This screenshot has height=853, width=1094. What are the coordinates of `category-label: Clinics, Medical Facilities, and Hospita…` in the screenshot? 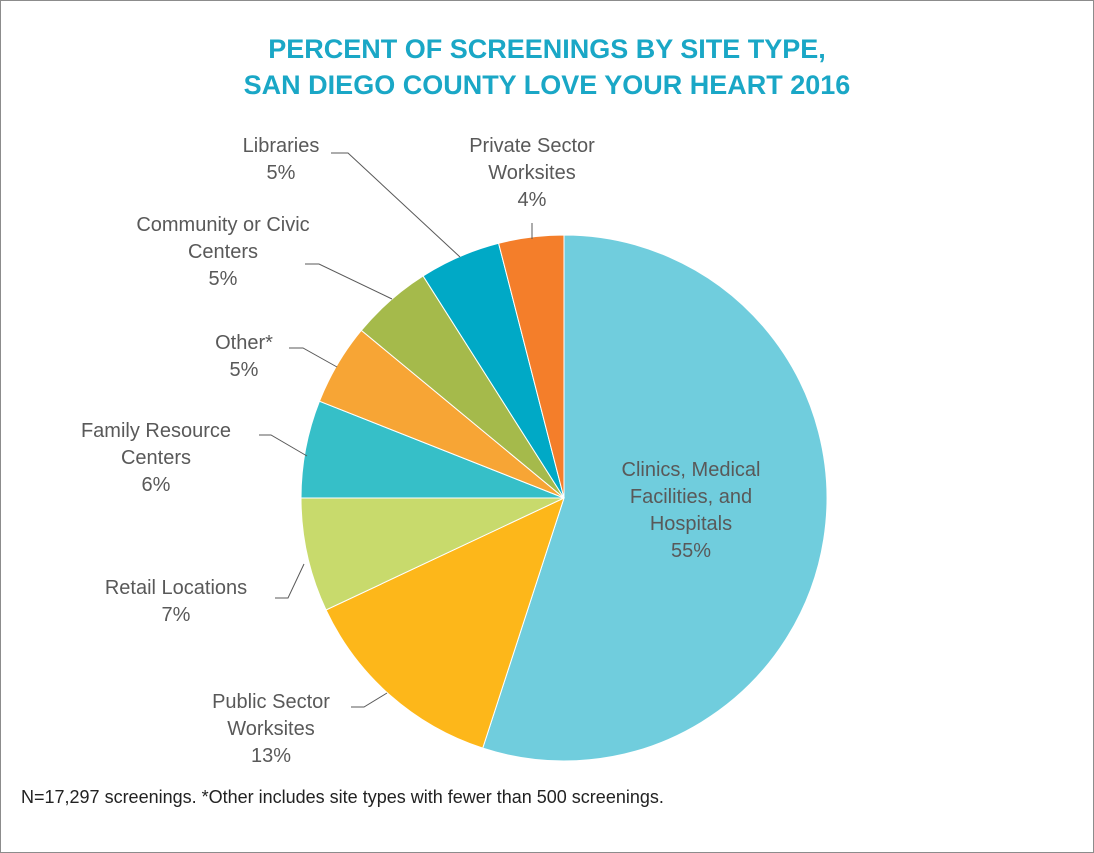 It's located at (691, 497).